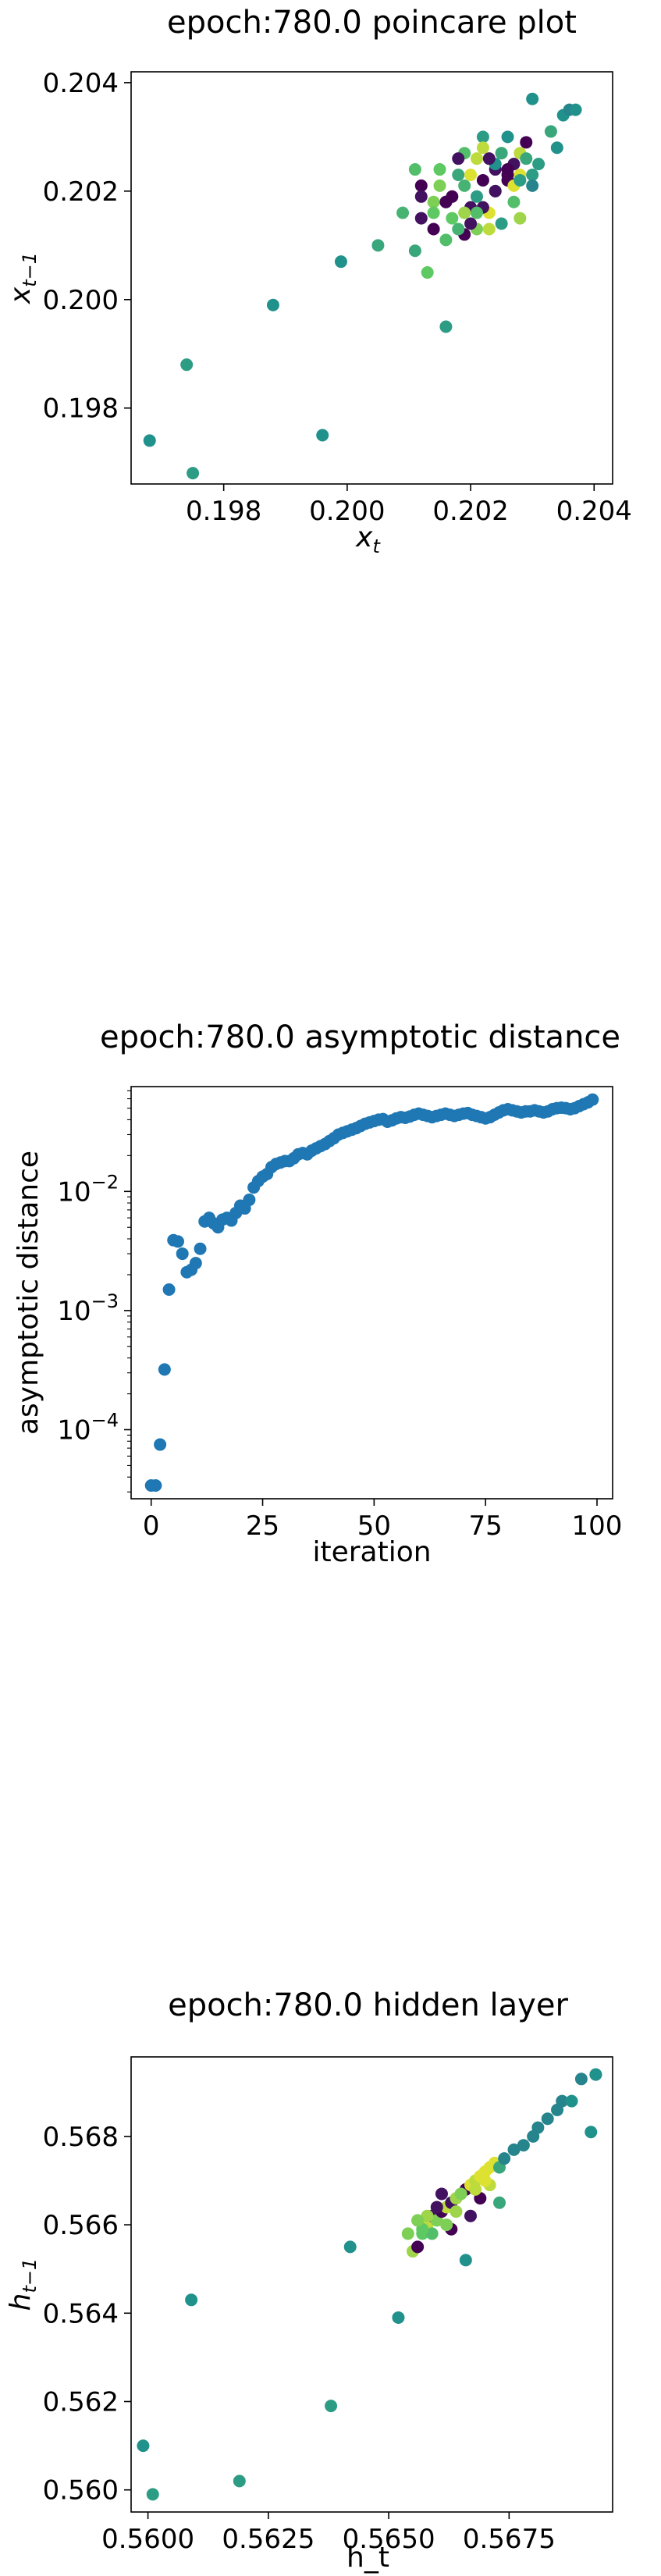 The height and width of the screenshot is (2576, 661). Describe the element at coordinates (81, 2313) in the screenshot. I see `y-tick-label: 0.564` at that location.